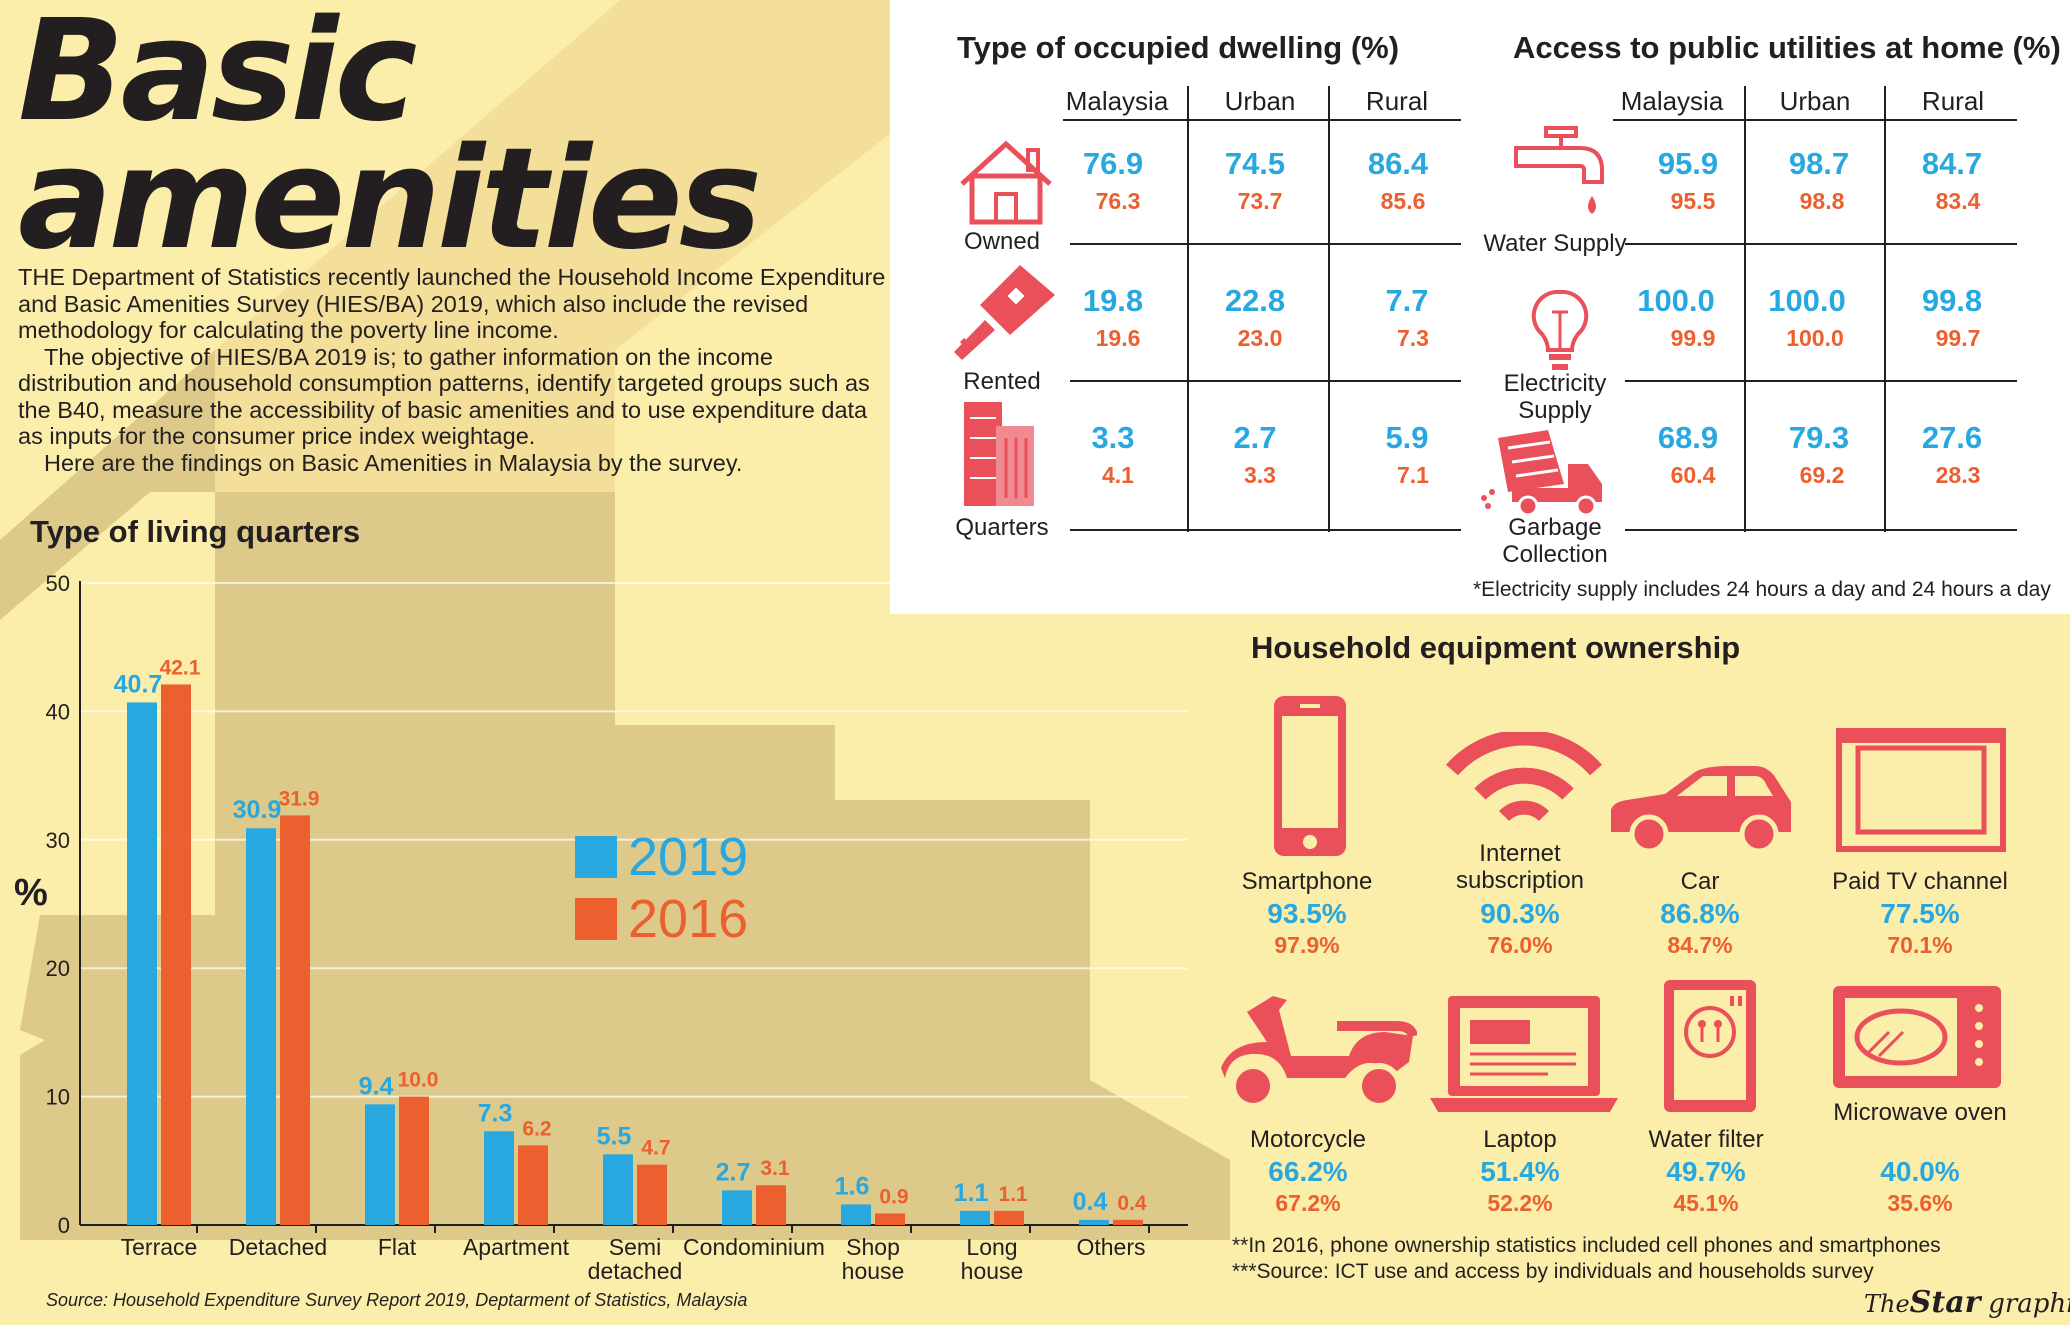  What do you see at coordinates (1307, 913) in the screenshot?
I see `equipment-value-2019: 93.5%` at bounding box center [1307, 913].